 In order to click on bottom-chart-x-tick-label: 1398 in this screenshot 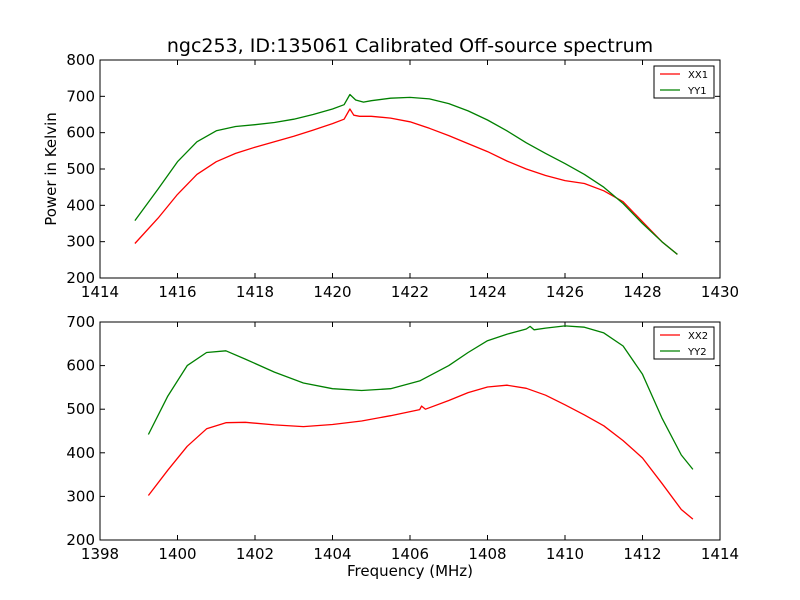, I will do `click(100, 554)`.